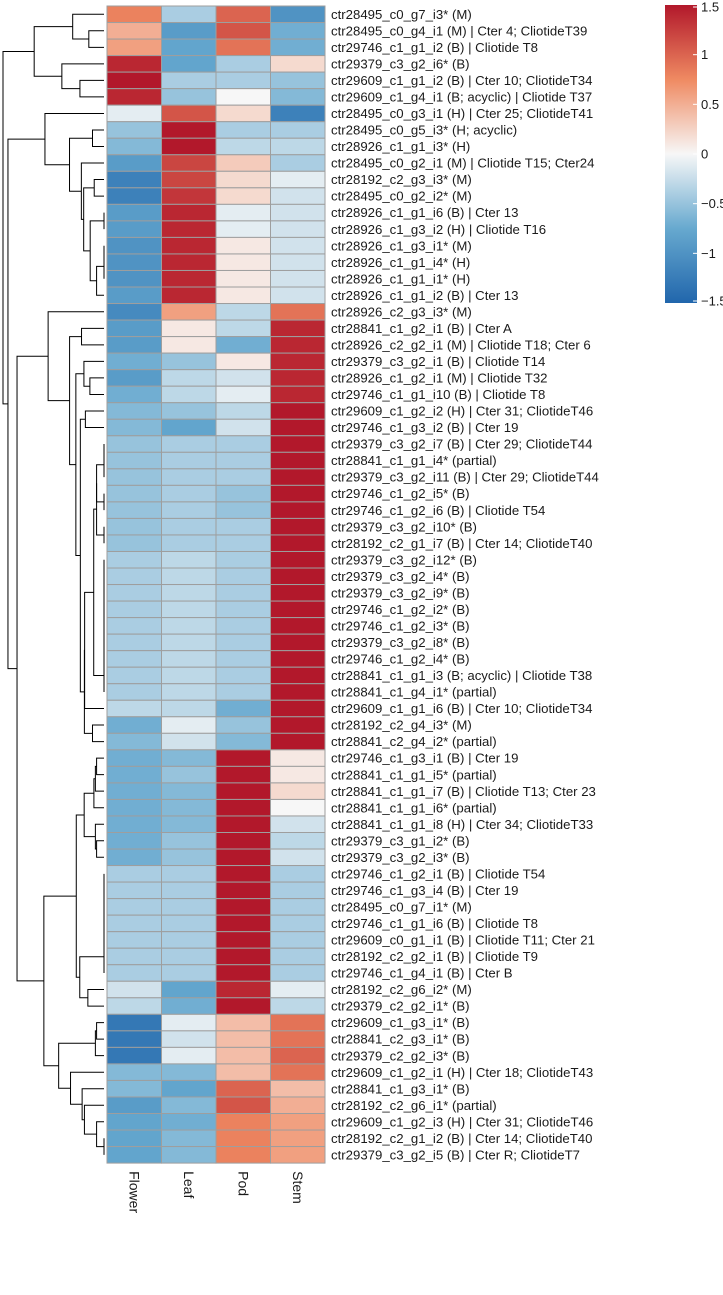  What do you see at coordinates (414, 774) in the screenshot?
I see `row-label: ctr28841_c1_g1_i5* (partial)` at bounding box center [414, 774].